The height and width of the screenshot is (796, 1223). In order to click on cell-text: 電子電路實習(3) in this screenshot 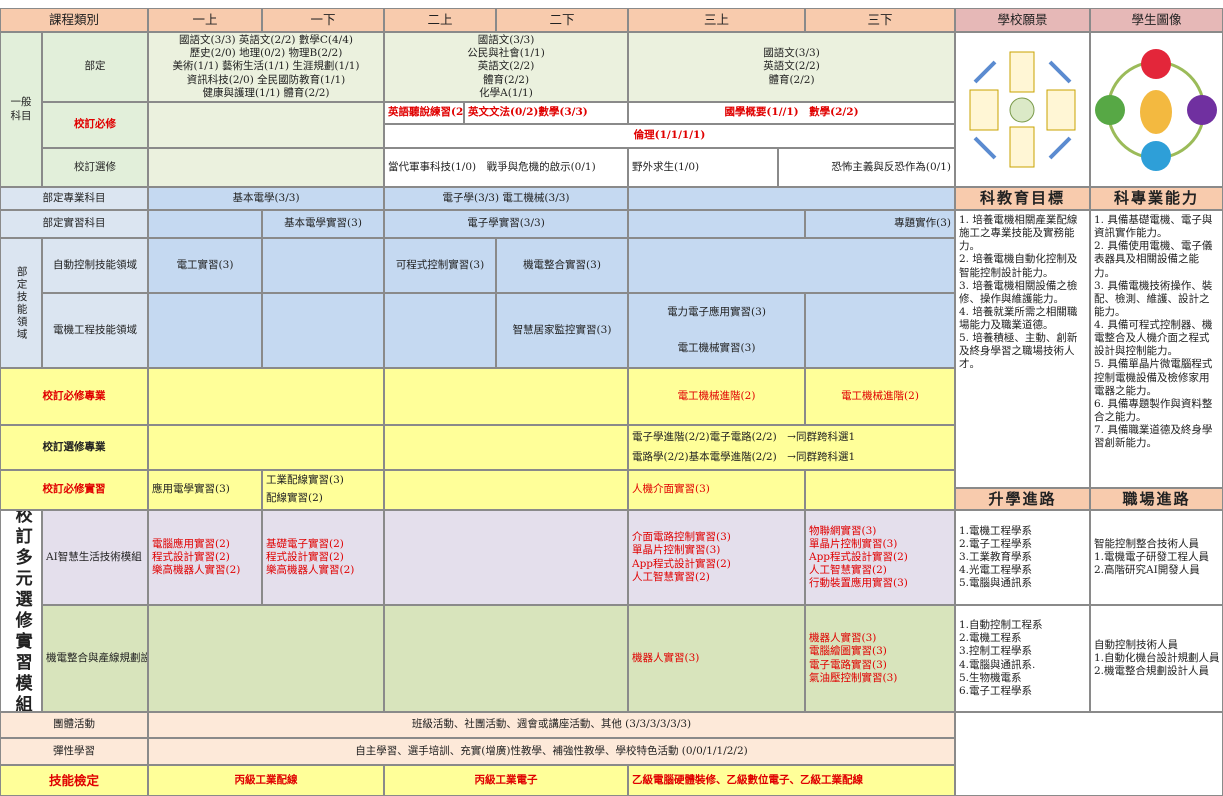, I will do `click(848, 664)`.